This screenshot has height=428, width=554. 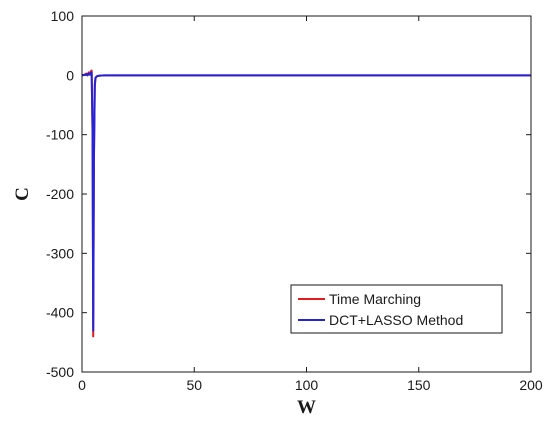 I want to click on x-tick-label: 200, so click(x=531, y=385).